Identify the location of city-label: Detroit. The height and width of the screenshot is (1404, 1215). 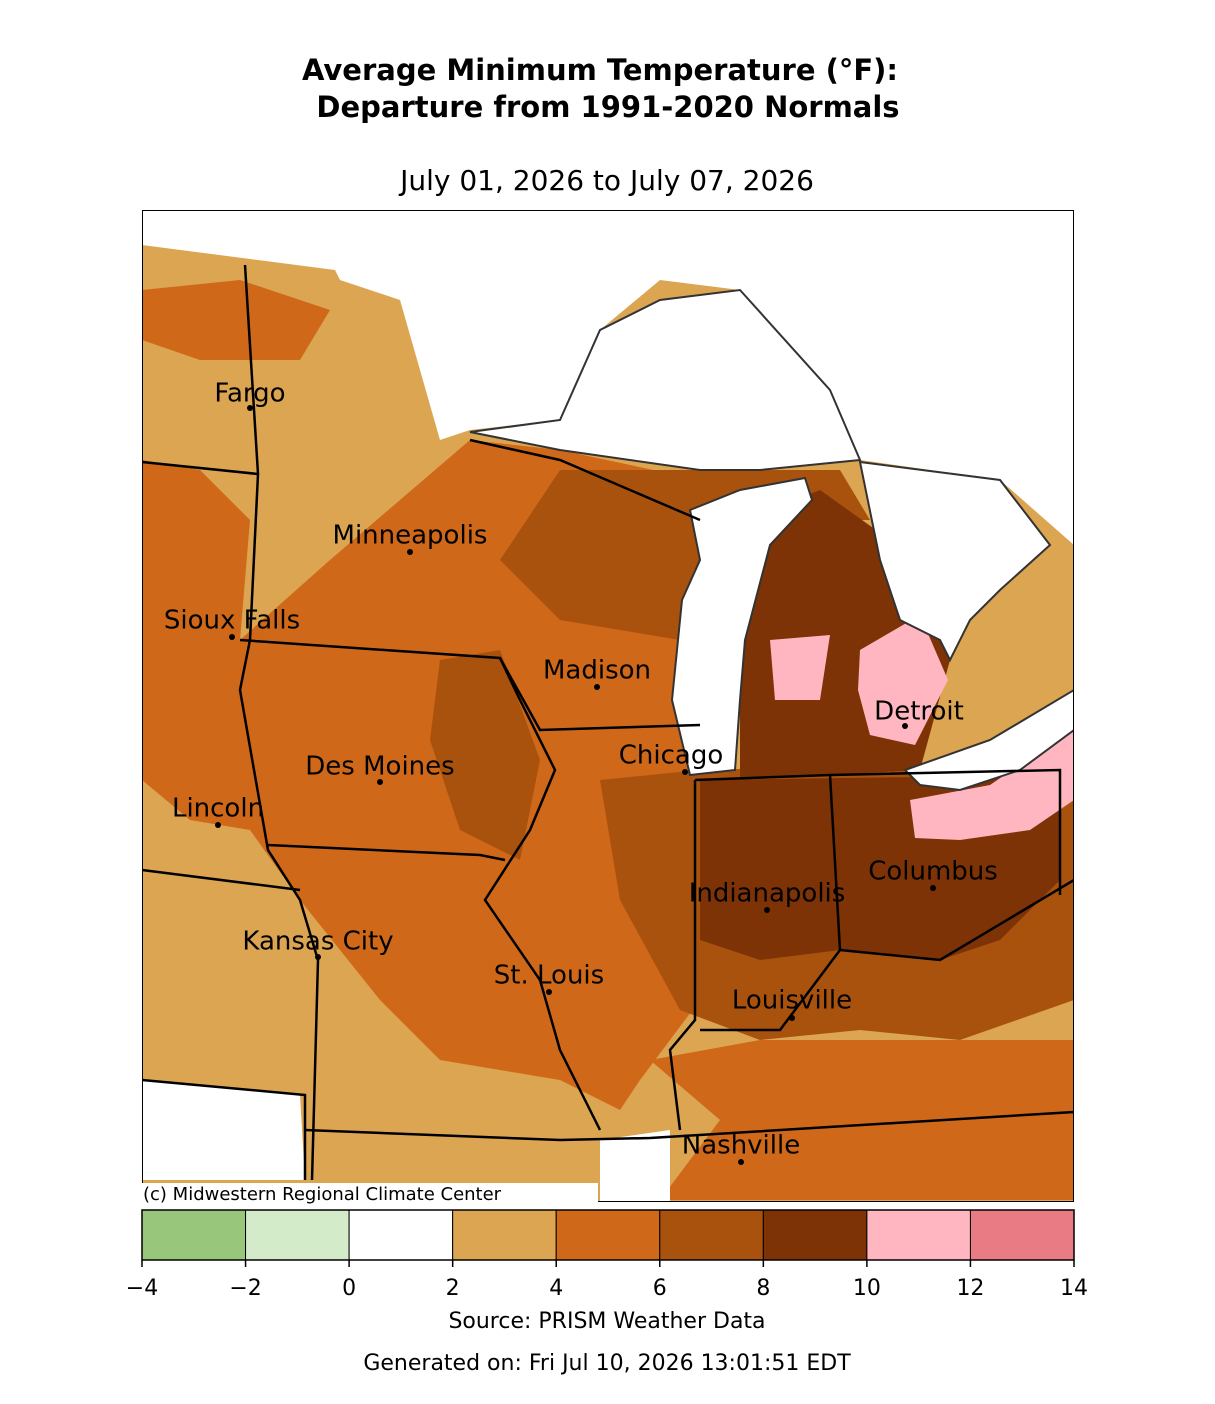
(919, 712).